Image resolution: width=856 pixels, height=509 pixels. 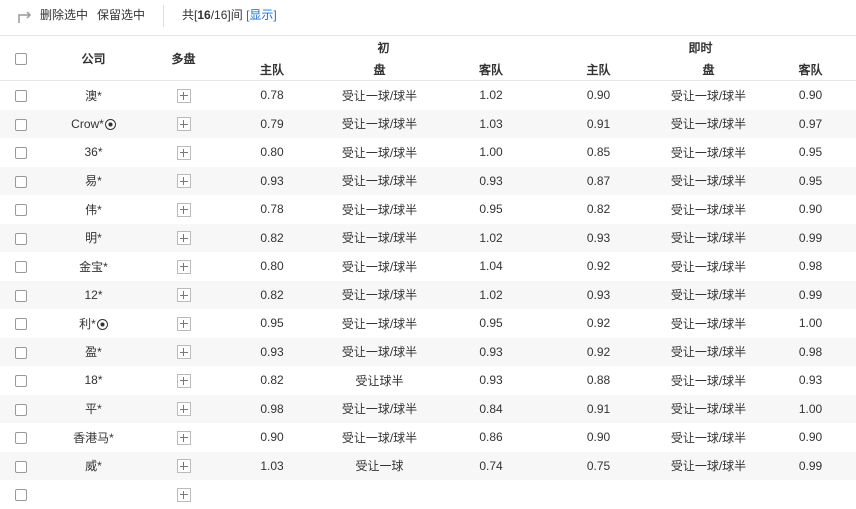 What do you see at coordinates (598, 69) in the screenshot?
I see `header-home: 主队` at bounding box center [598, 69].